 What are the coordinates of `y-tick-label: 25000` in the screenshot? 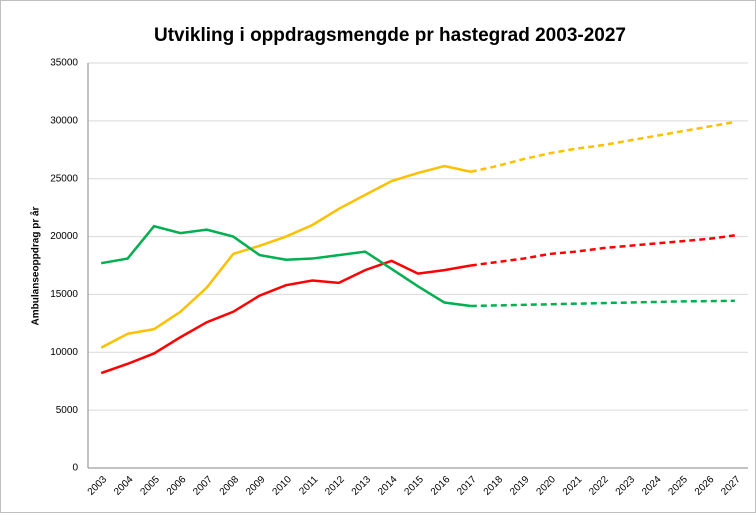 It's located at (64, 178).